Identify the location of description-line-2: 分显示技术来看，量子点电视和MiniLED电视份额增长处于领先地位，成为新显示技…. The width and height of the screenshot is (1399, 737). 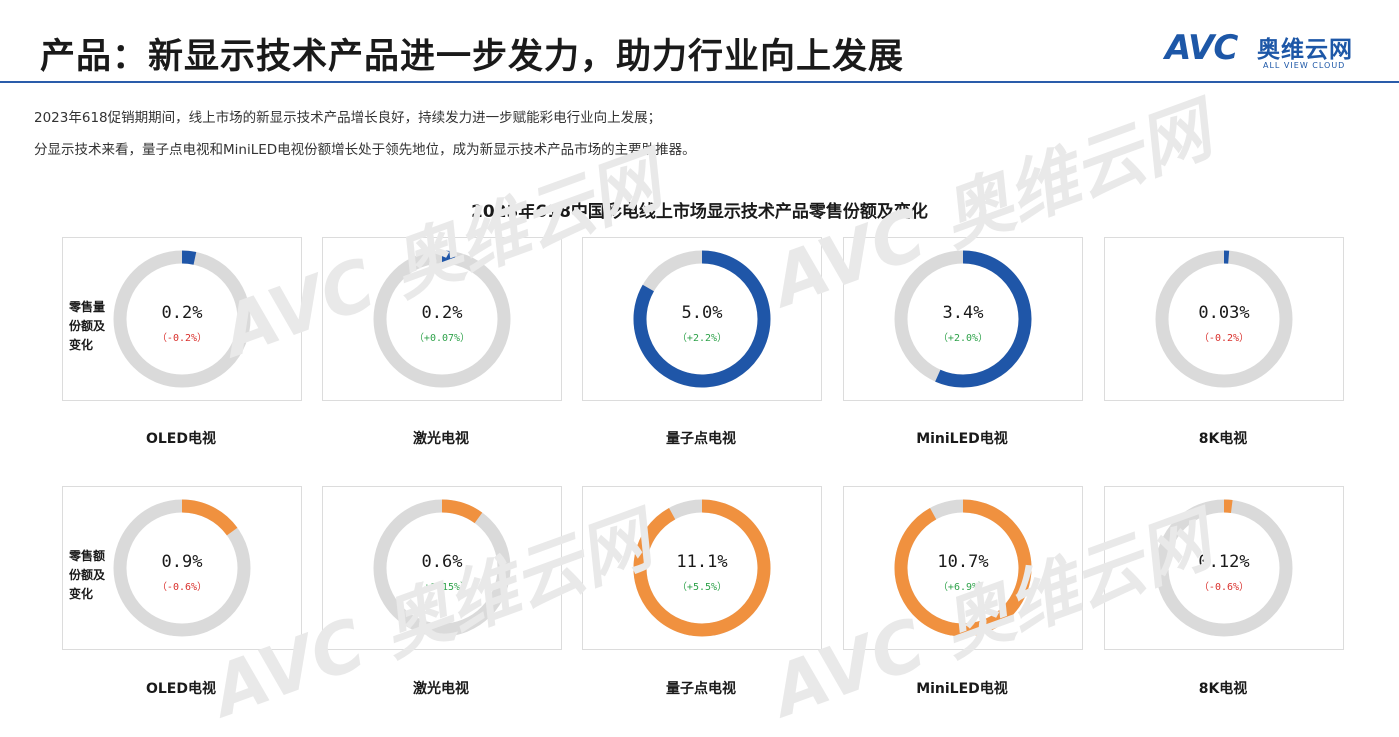
(365, 148).